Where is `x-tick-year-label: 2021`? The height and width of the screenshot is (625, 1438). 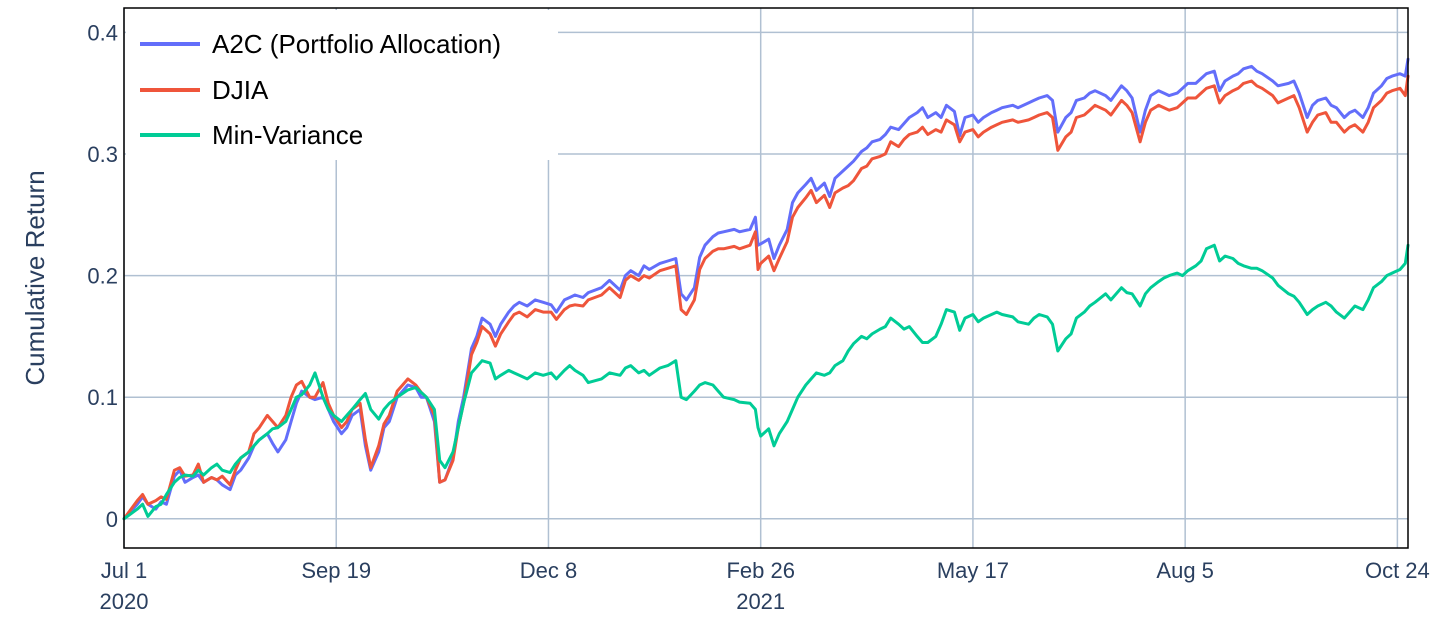
x-tick-year-label: 2021 is located at coordinates (760, 601).